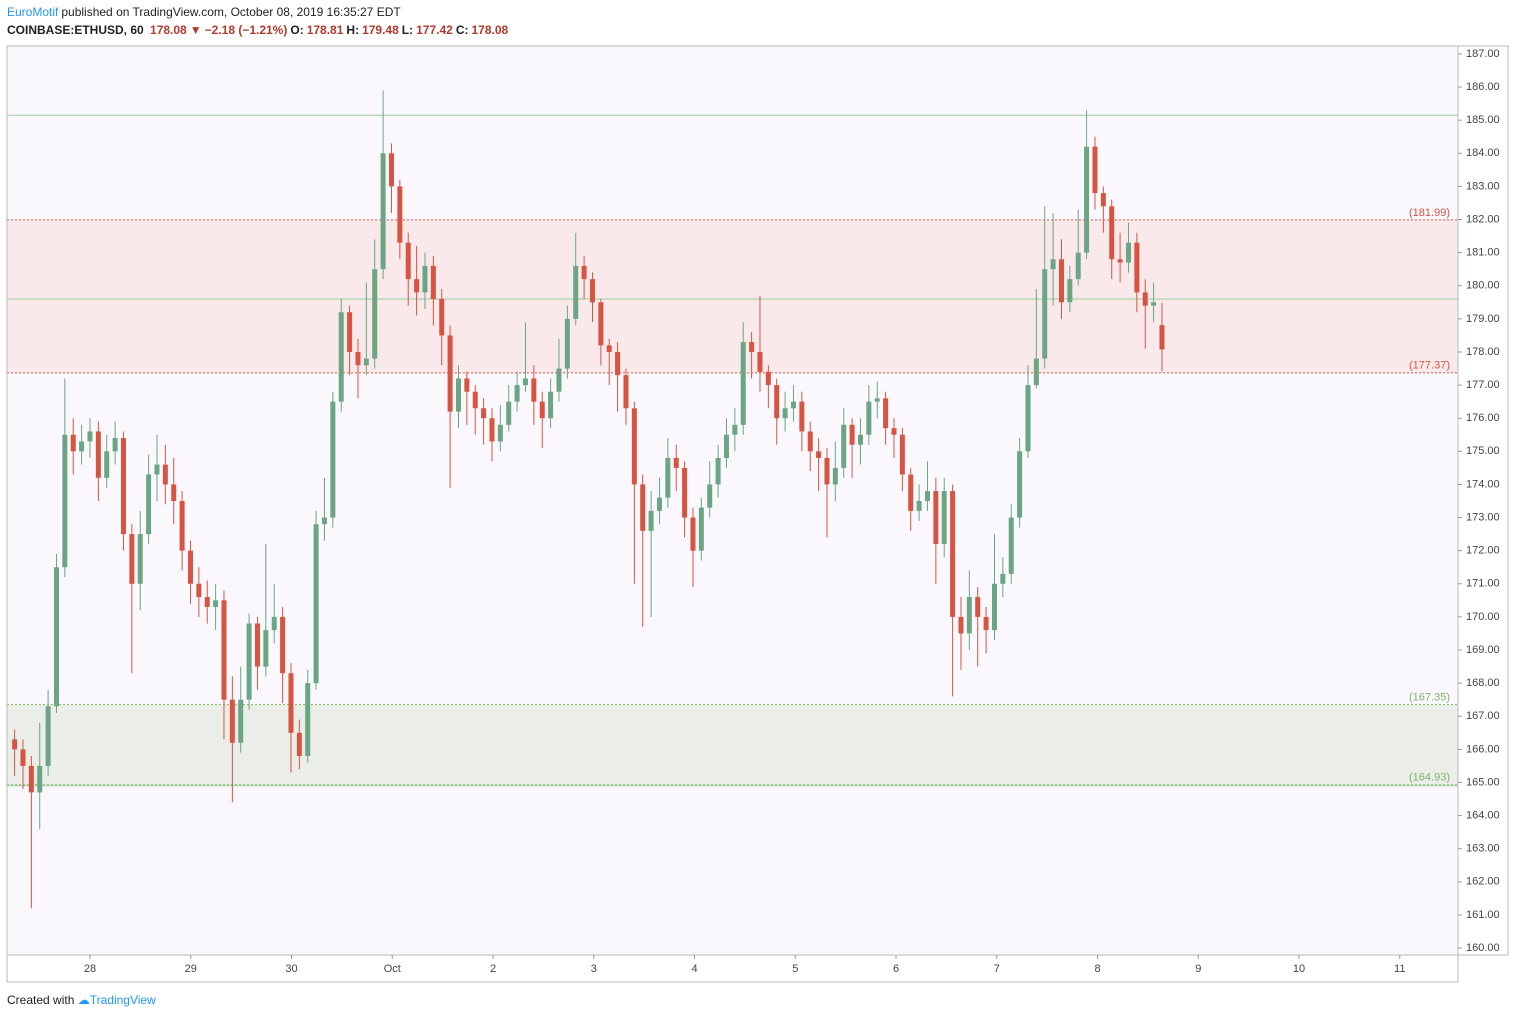  What do you see at coordinates (490, 30) in the screenshot?
I see `ohlc-value: 178.08` at bounding box center [490, 30].